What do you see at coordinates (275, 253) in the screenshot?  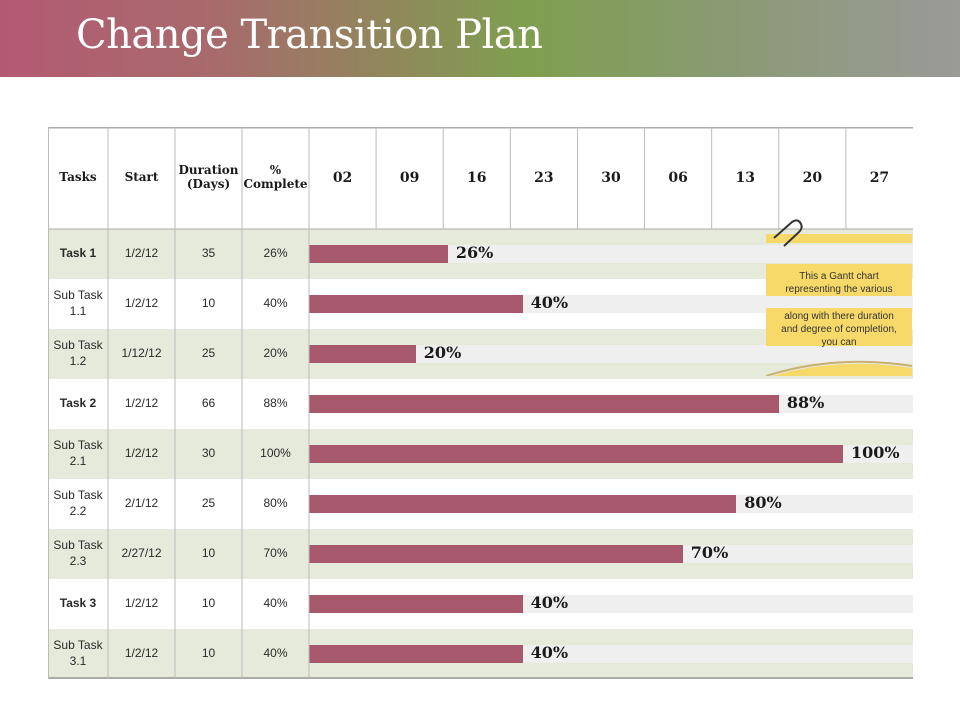 I see `complete-cell: 26%` at bounding box center [275, 253].